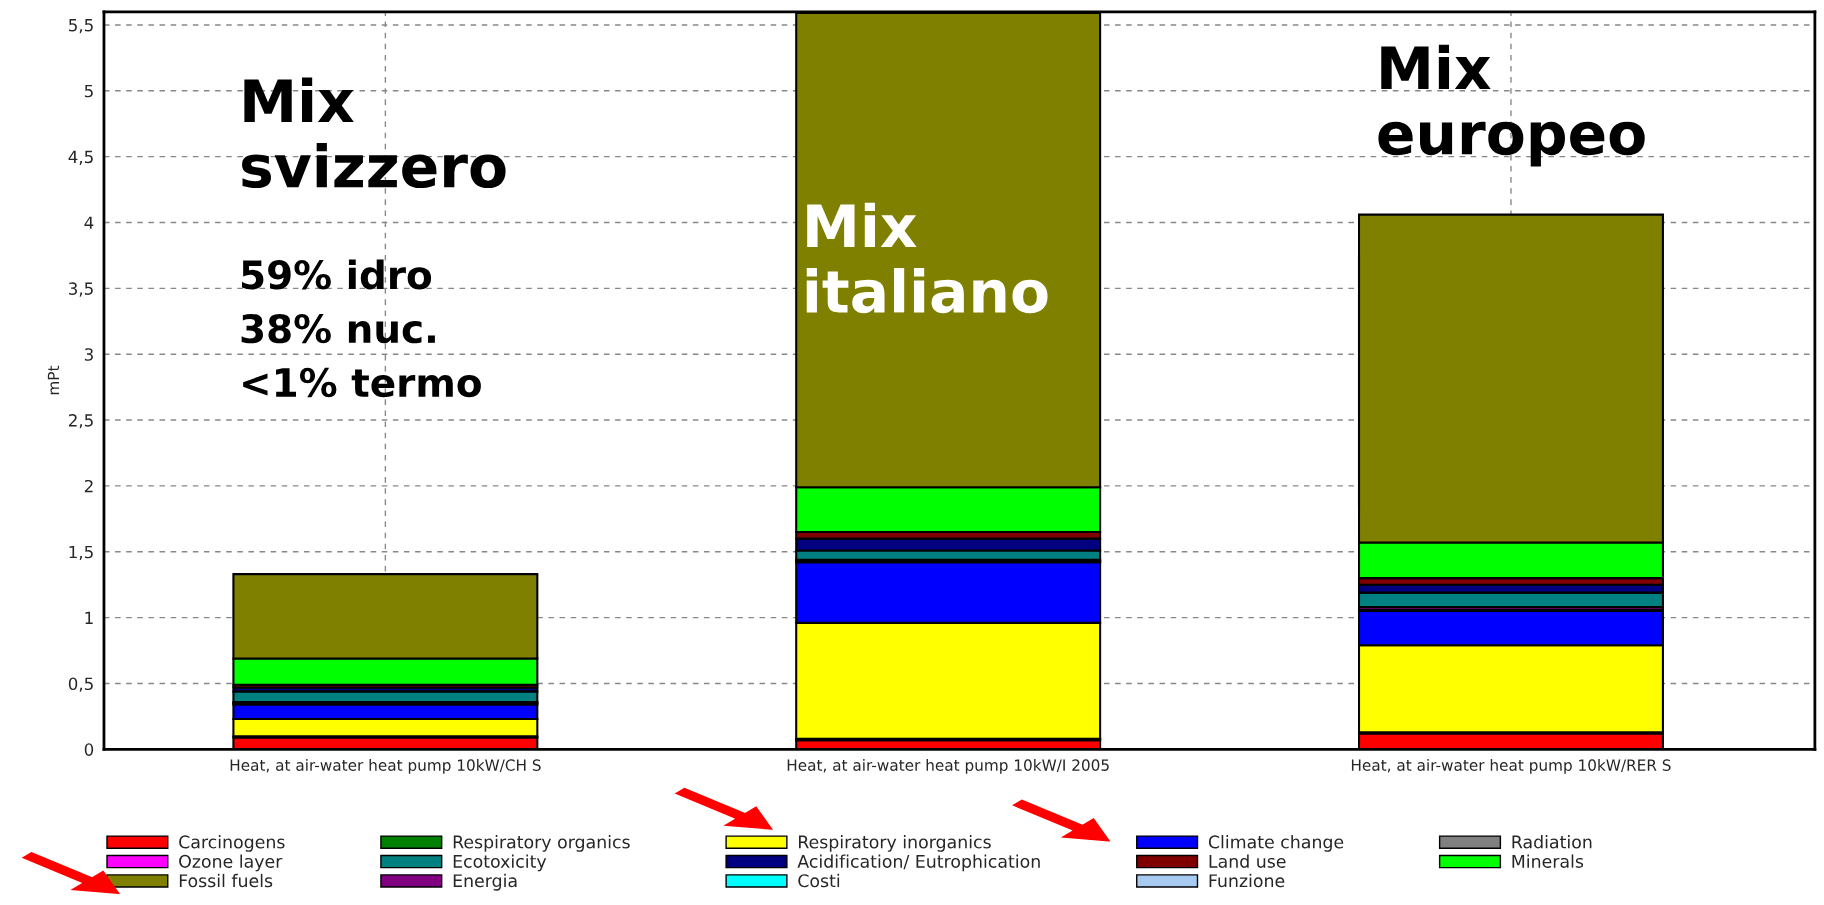 This screenshot has width=1824, height=905. What do you see at coordinates (385, 766) in the screenshot?
I see `x-tick-label: Heat, at air-water heat pump 10kW/CH S` at bounding box center [385, 766].